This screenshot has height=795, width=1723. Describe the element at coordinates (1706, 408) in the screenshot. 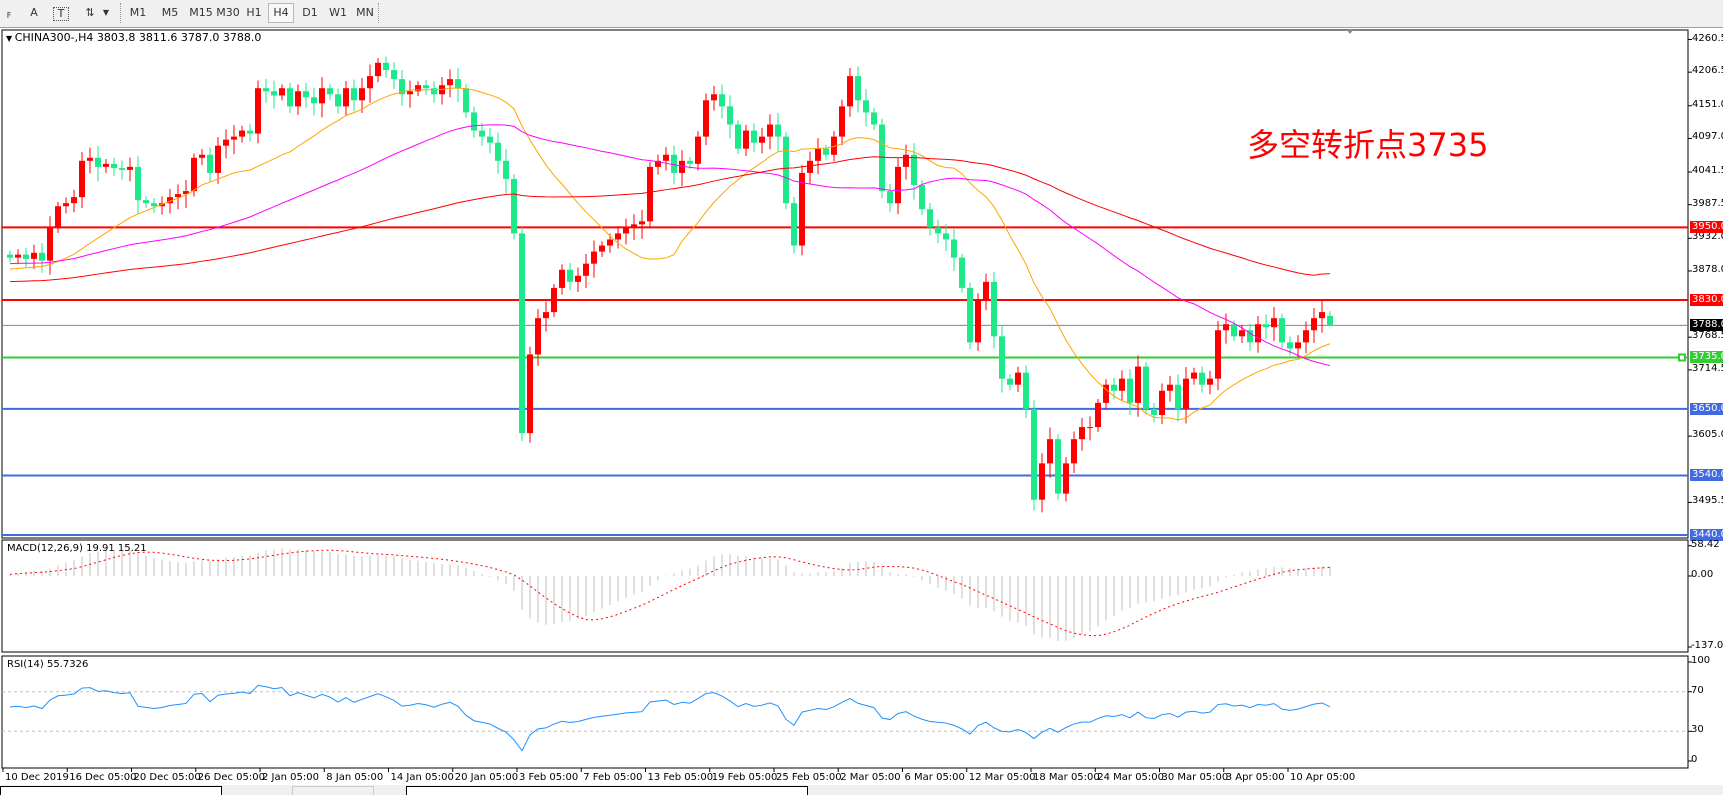

I see `price-level-tag: 3650.0` at that location.